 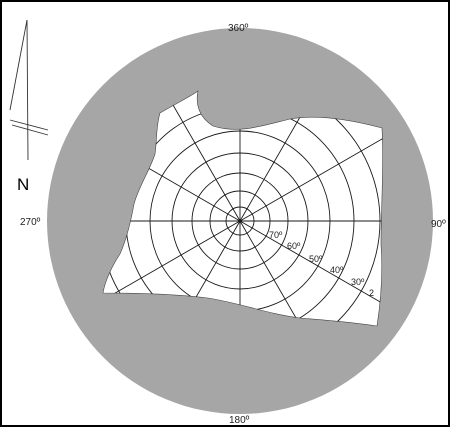 What do you see at coordinates (438, 224) in the screenshot?
I see `bearing-label-east: 90º` at bounding box center [438, 224].